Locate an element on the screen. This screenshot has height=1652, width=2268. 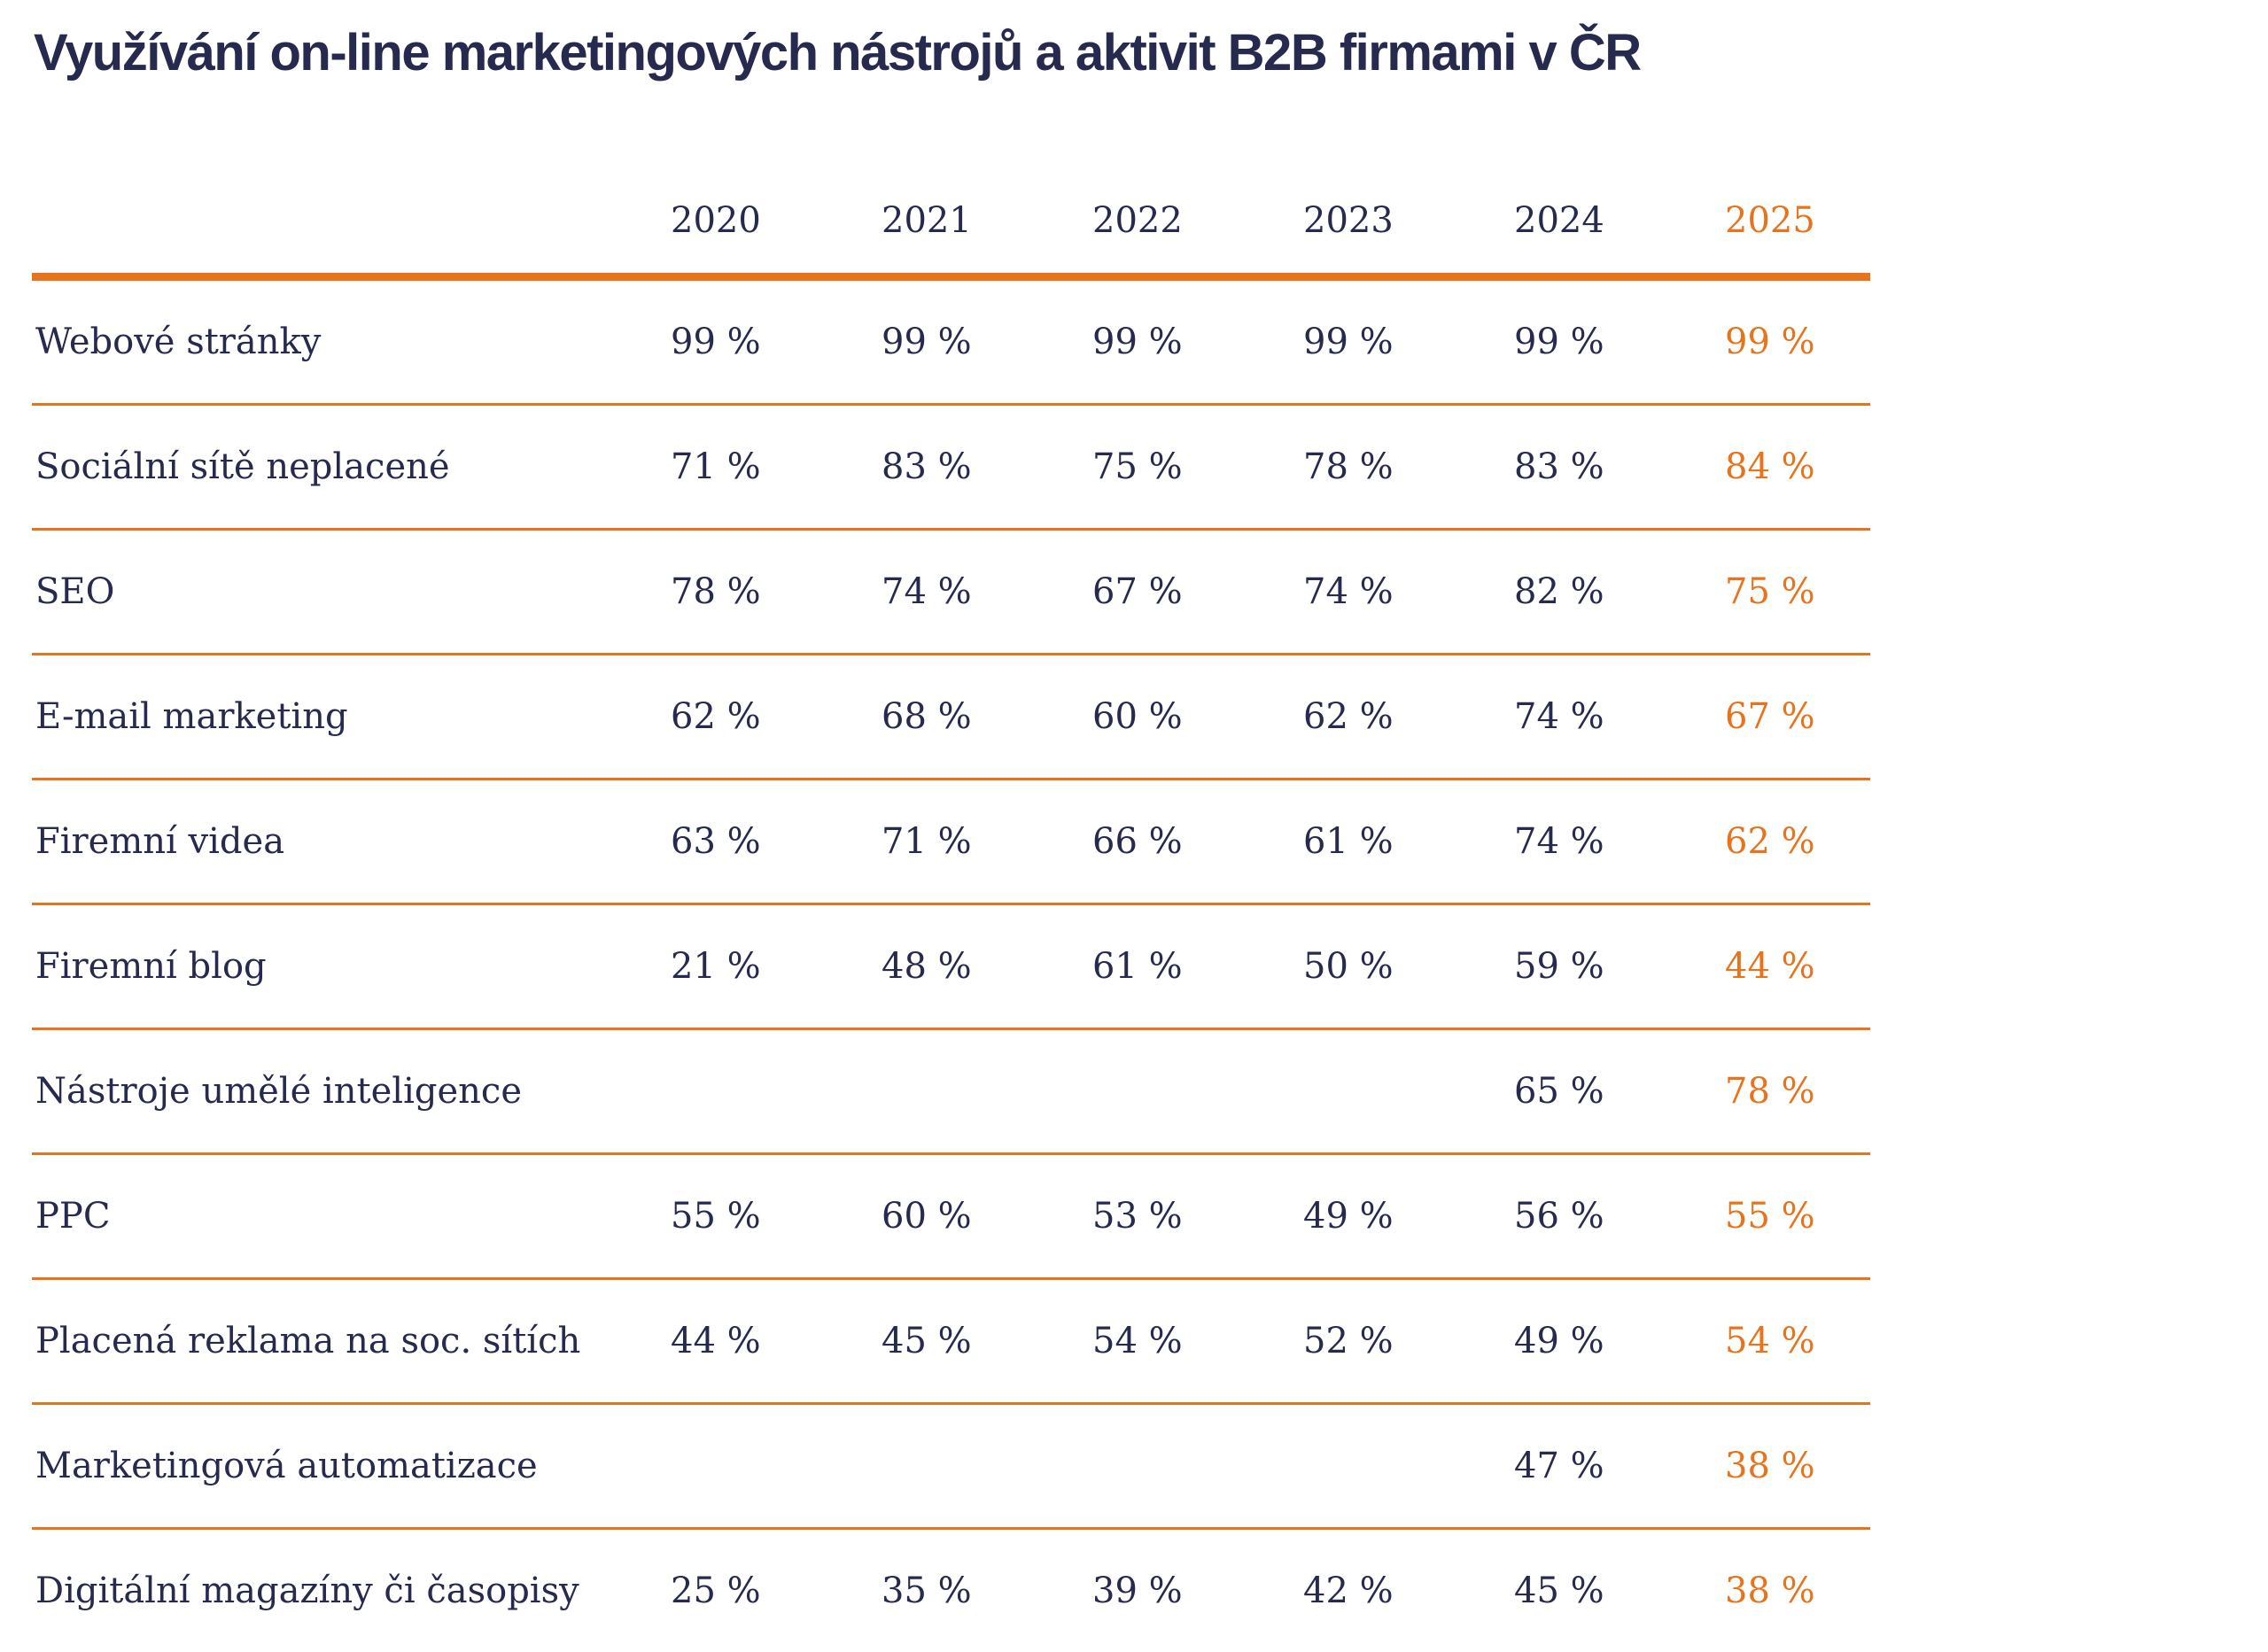
table-cell-highlight: 44 % is located at coordinates (1770, 966).